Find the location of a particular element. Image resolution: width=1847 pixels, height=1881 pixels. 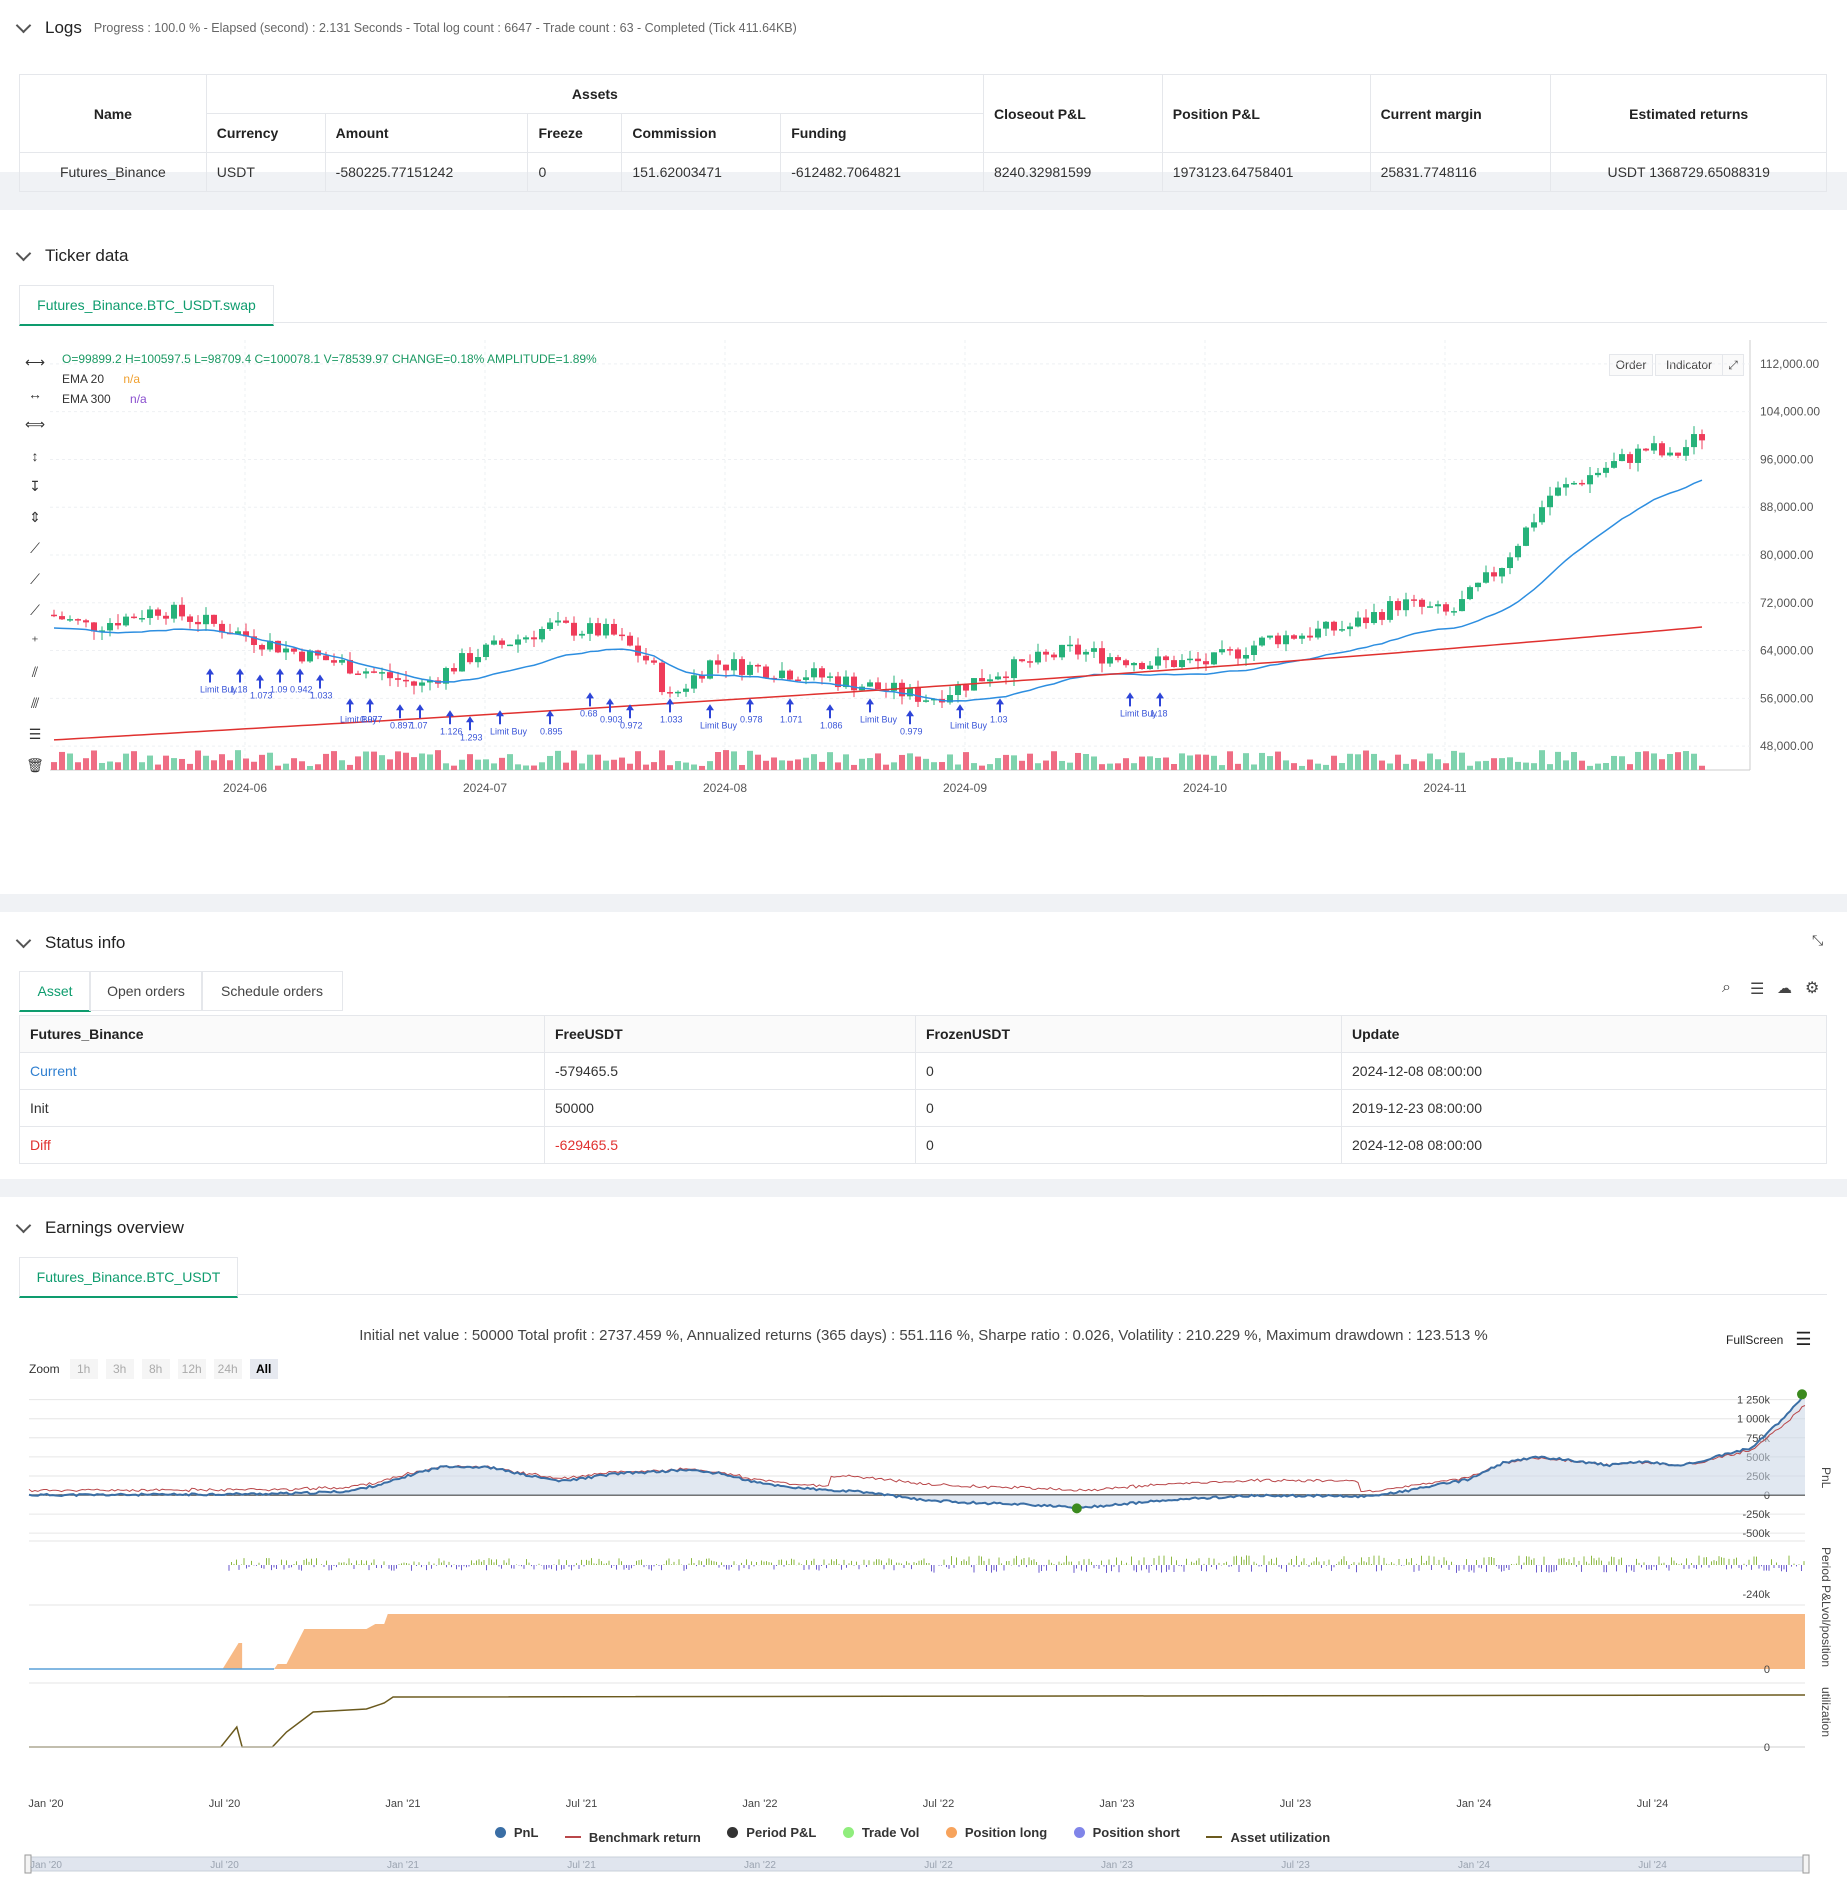

ray-line-icon: ⟋ is located at coordinates (35, 579).